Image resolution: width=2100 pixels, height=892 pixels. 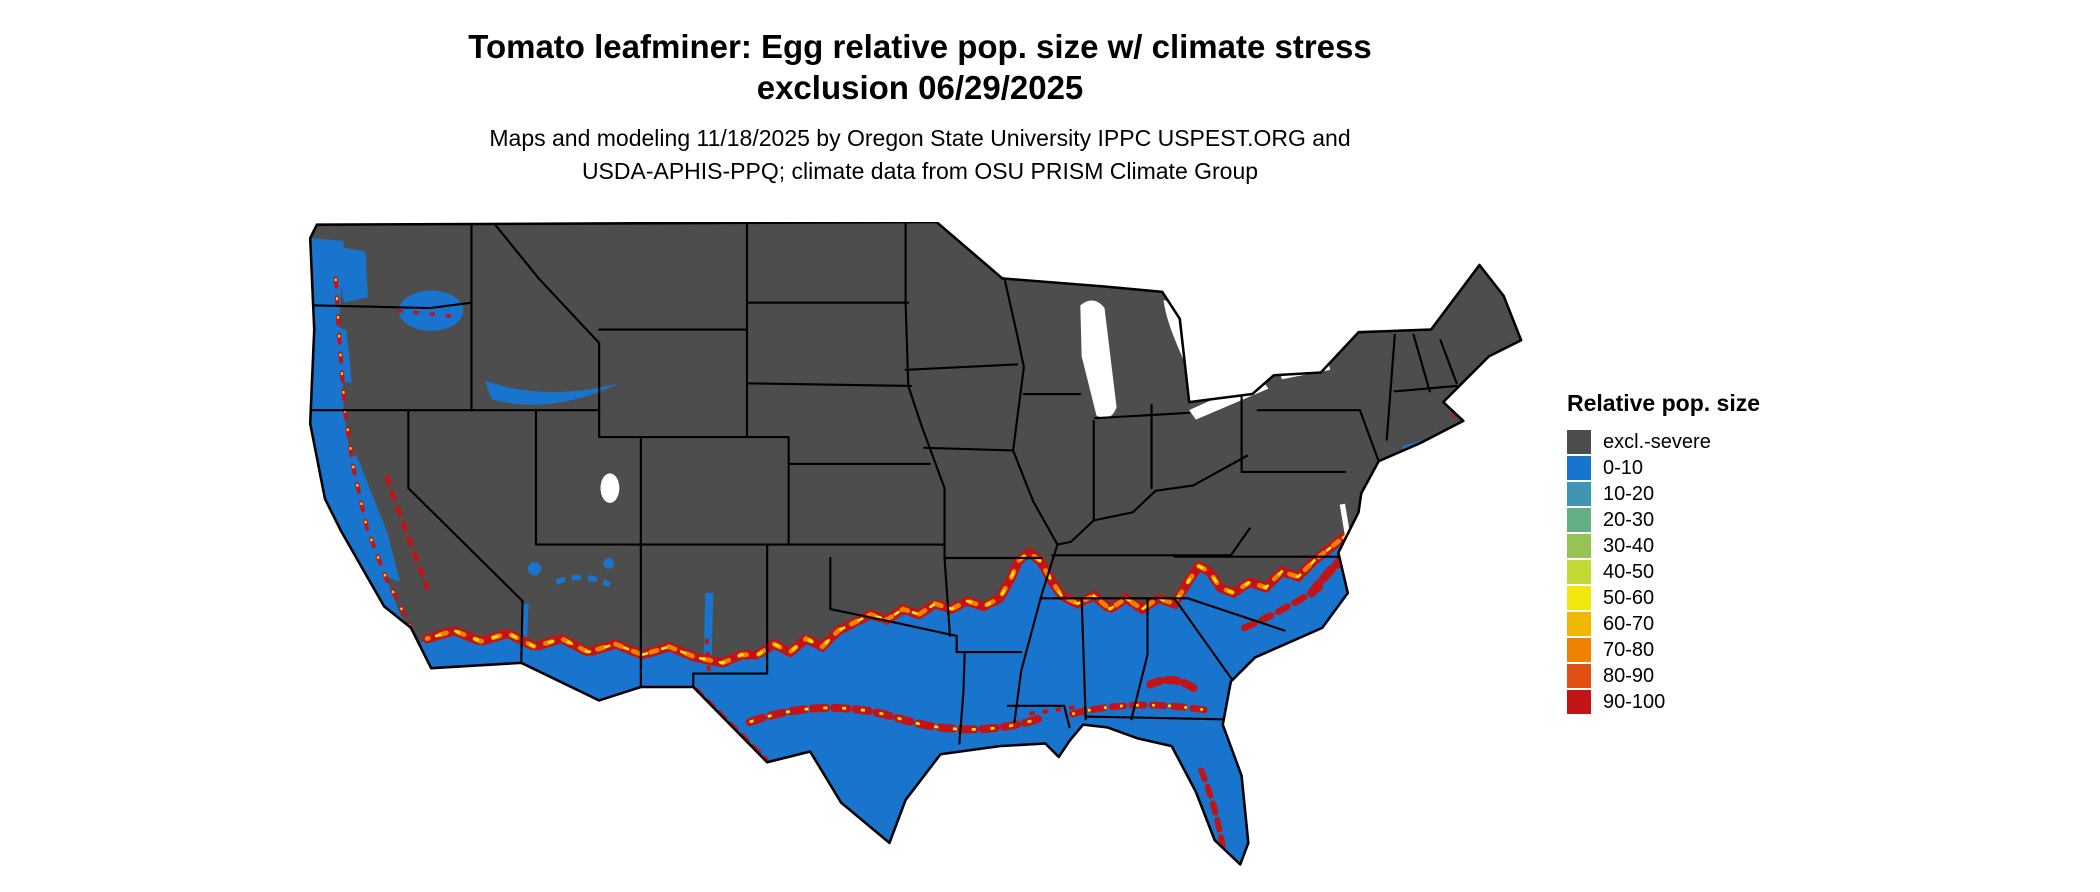 What do you see at coordinates (1173, 685) in the screenshot?
I see `southeast-georgia-cluster` at bounding box center [1173, 685].